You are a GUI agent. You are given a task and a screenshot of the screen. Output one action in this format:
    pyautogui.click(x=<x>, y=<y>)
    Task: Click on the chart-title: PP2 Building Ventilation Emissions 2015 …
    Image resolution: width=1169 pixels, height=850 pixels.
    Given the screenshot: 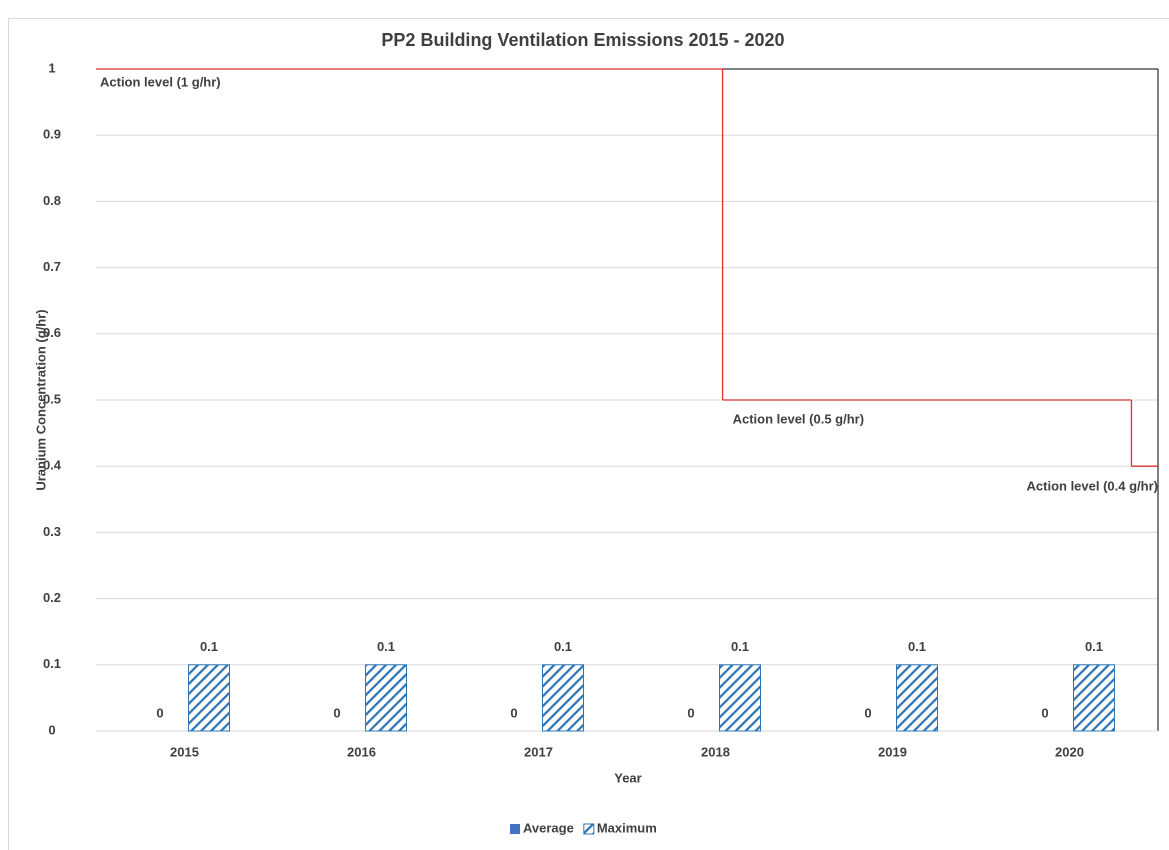 What is the action you would take?
    pyautogui.click(x=582, y=40)
    